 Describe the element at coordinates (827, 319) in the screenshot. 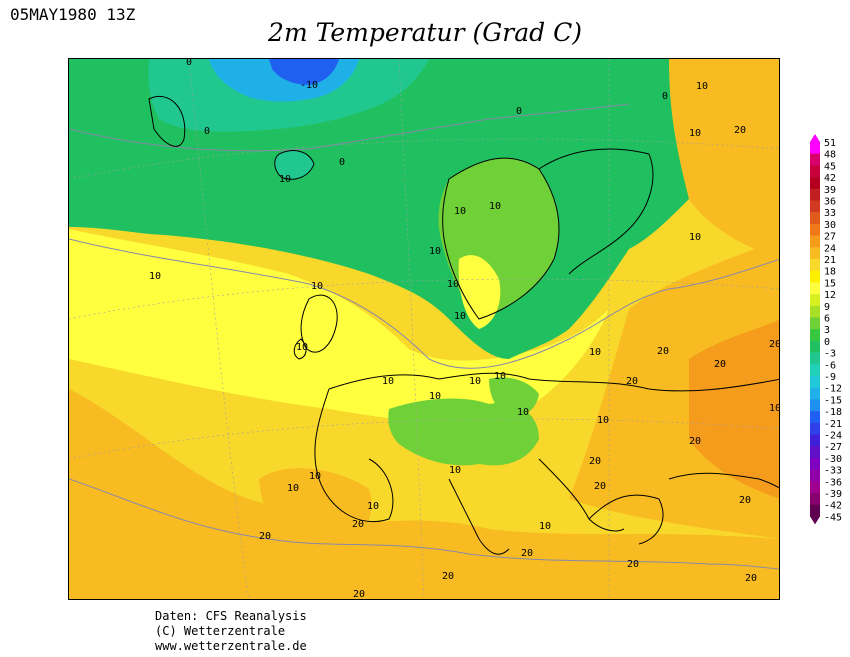

I see `legend-tick-label: 6` at that location.